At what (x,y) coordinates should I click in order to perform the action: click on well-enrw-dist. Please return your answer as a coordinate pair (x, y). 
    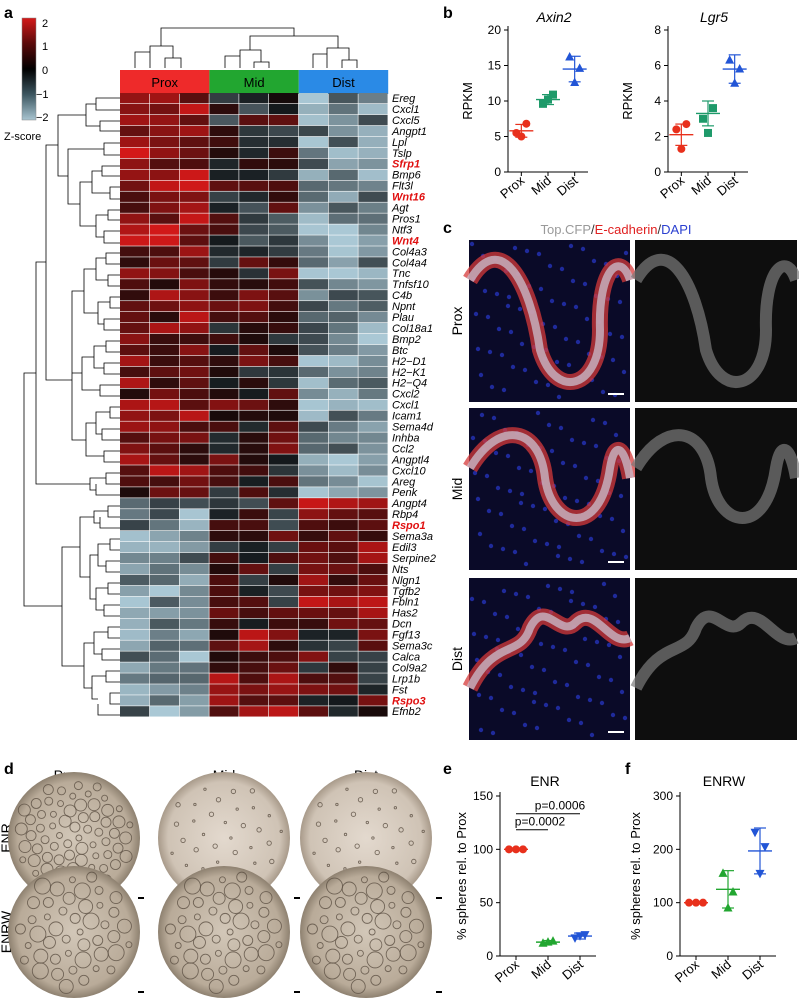
    Looking at the image, I should click on (371, 932).